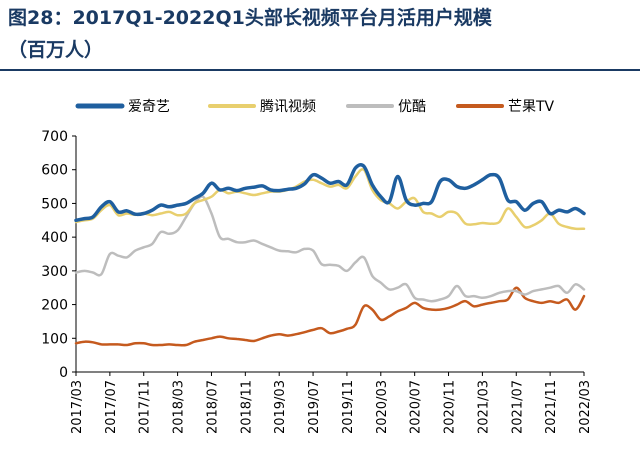  Describe the element at coordinates (56, 50) in the screenshot. I see `chart-title-line-2: （百万人）` at that location.